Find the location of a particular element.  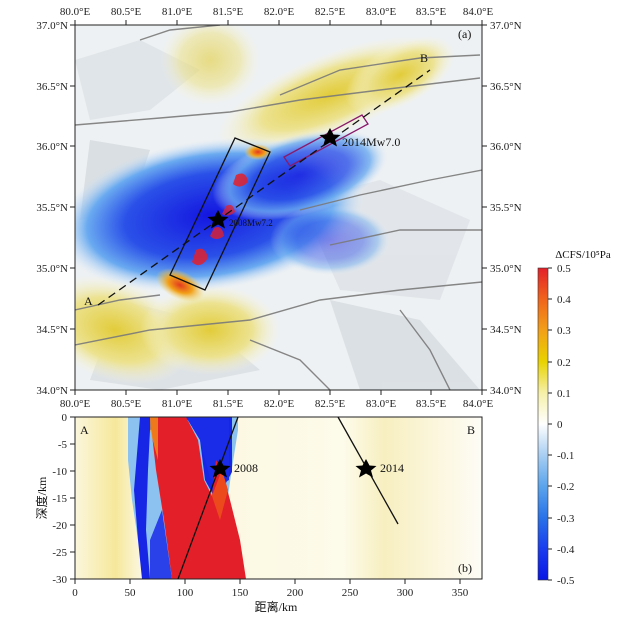

lon-bottom-label: 82.5°E is located at coordinates (330, 404).